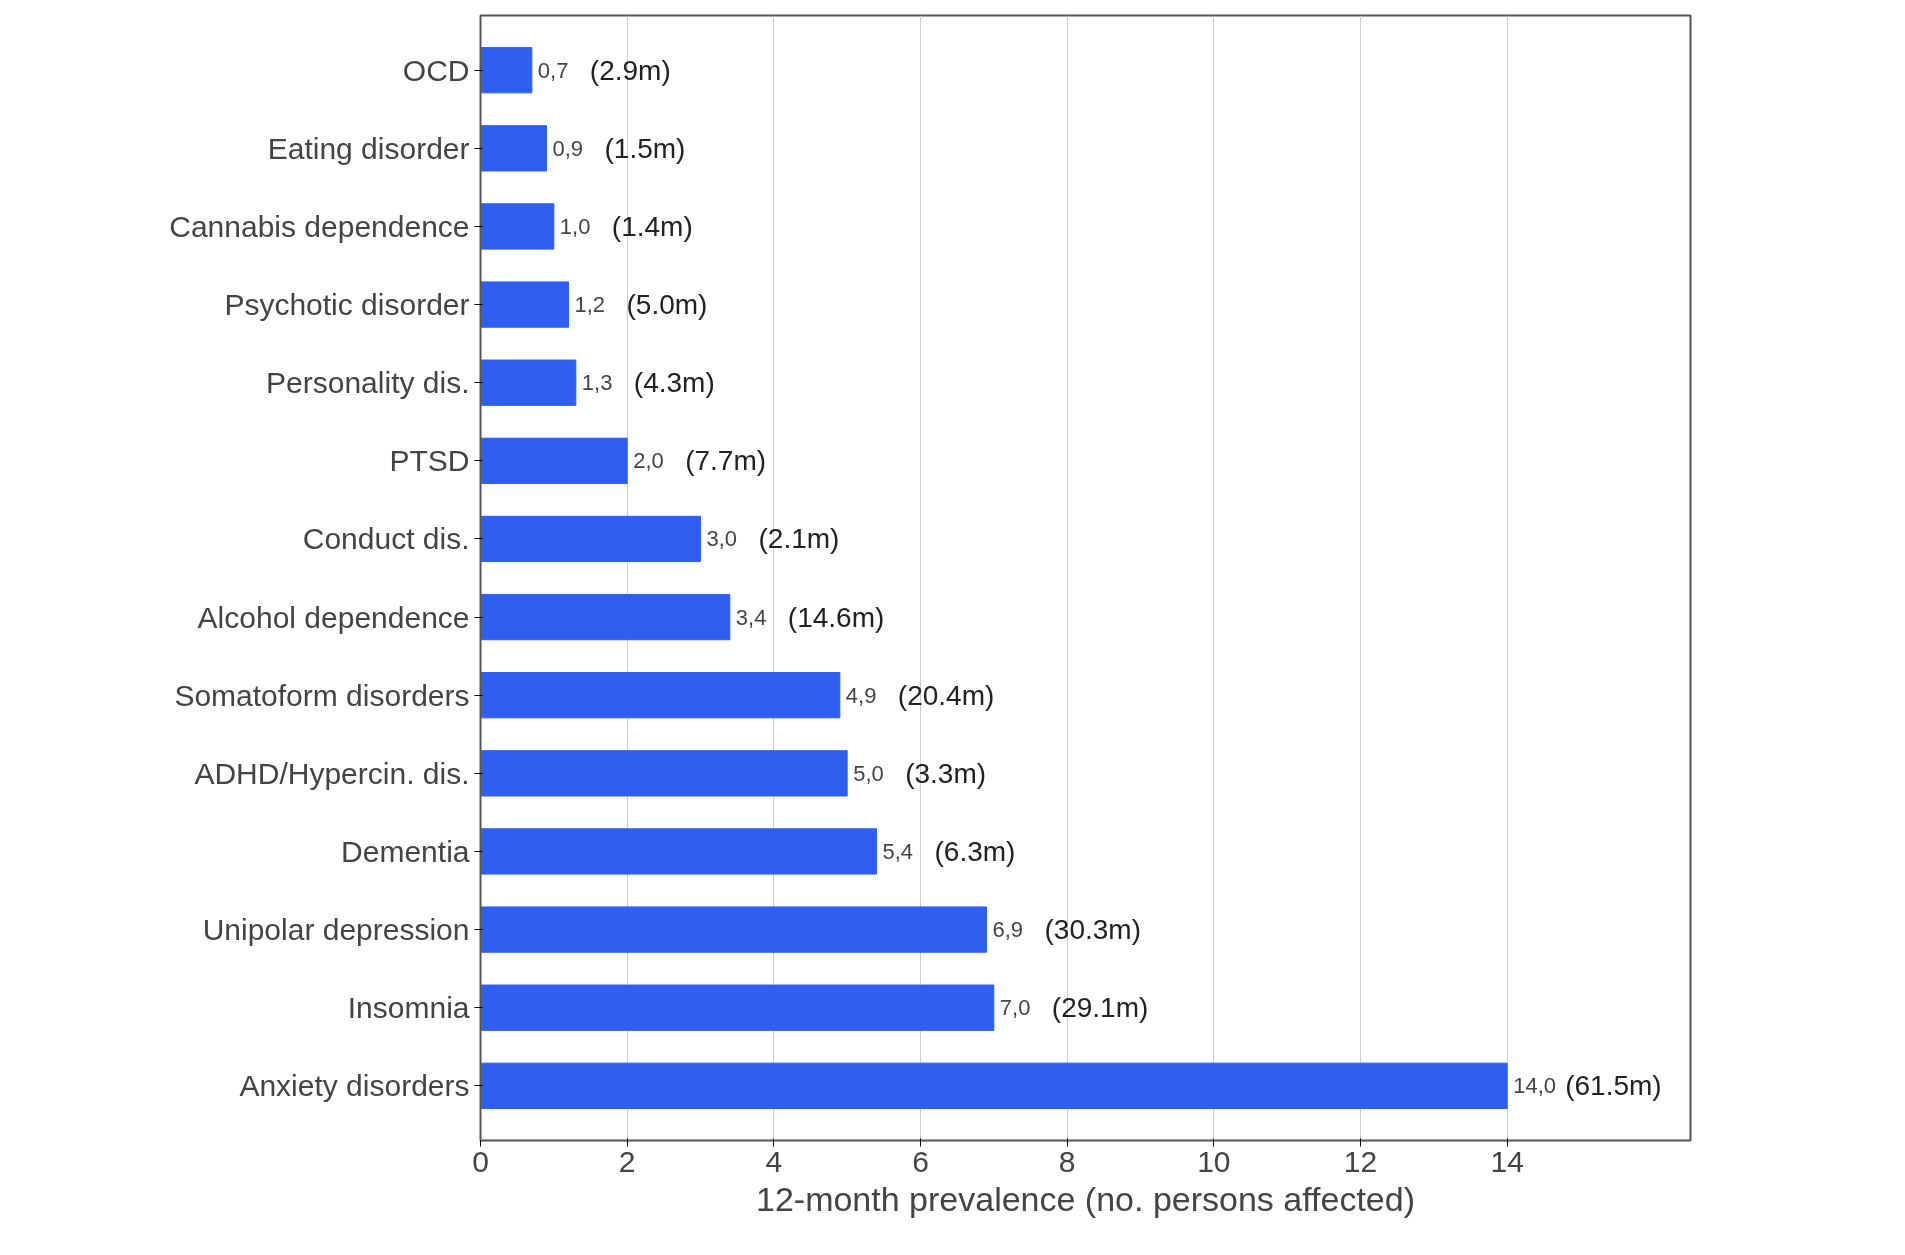 The width and height of the screenshot is (1905, 1255). I want to click on x-tick-label: 8, so click(1067, 1161).